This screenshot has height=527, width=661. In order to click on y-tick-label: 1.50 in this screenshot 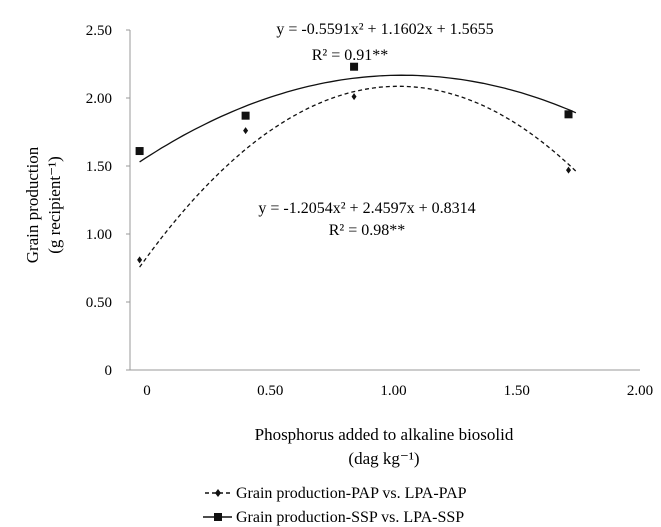, I will do `click(99, 167)`.